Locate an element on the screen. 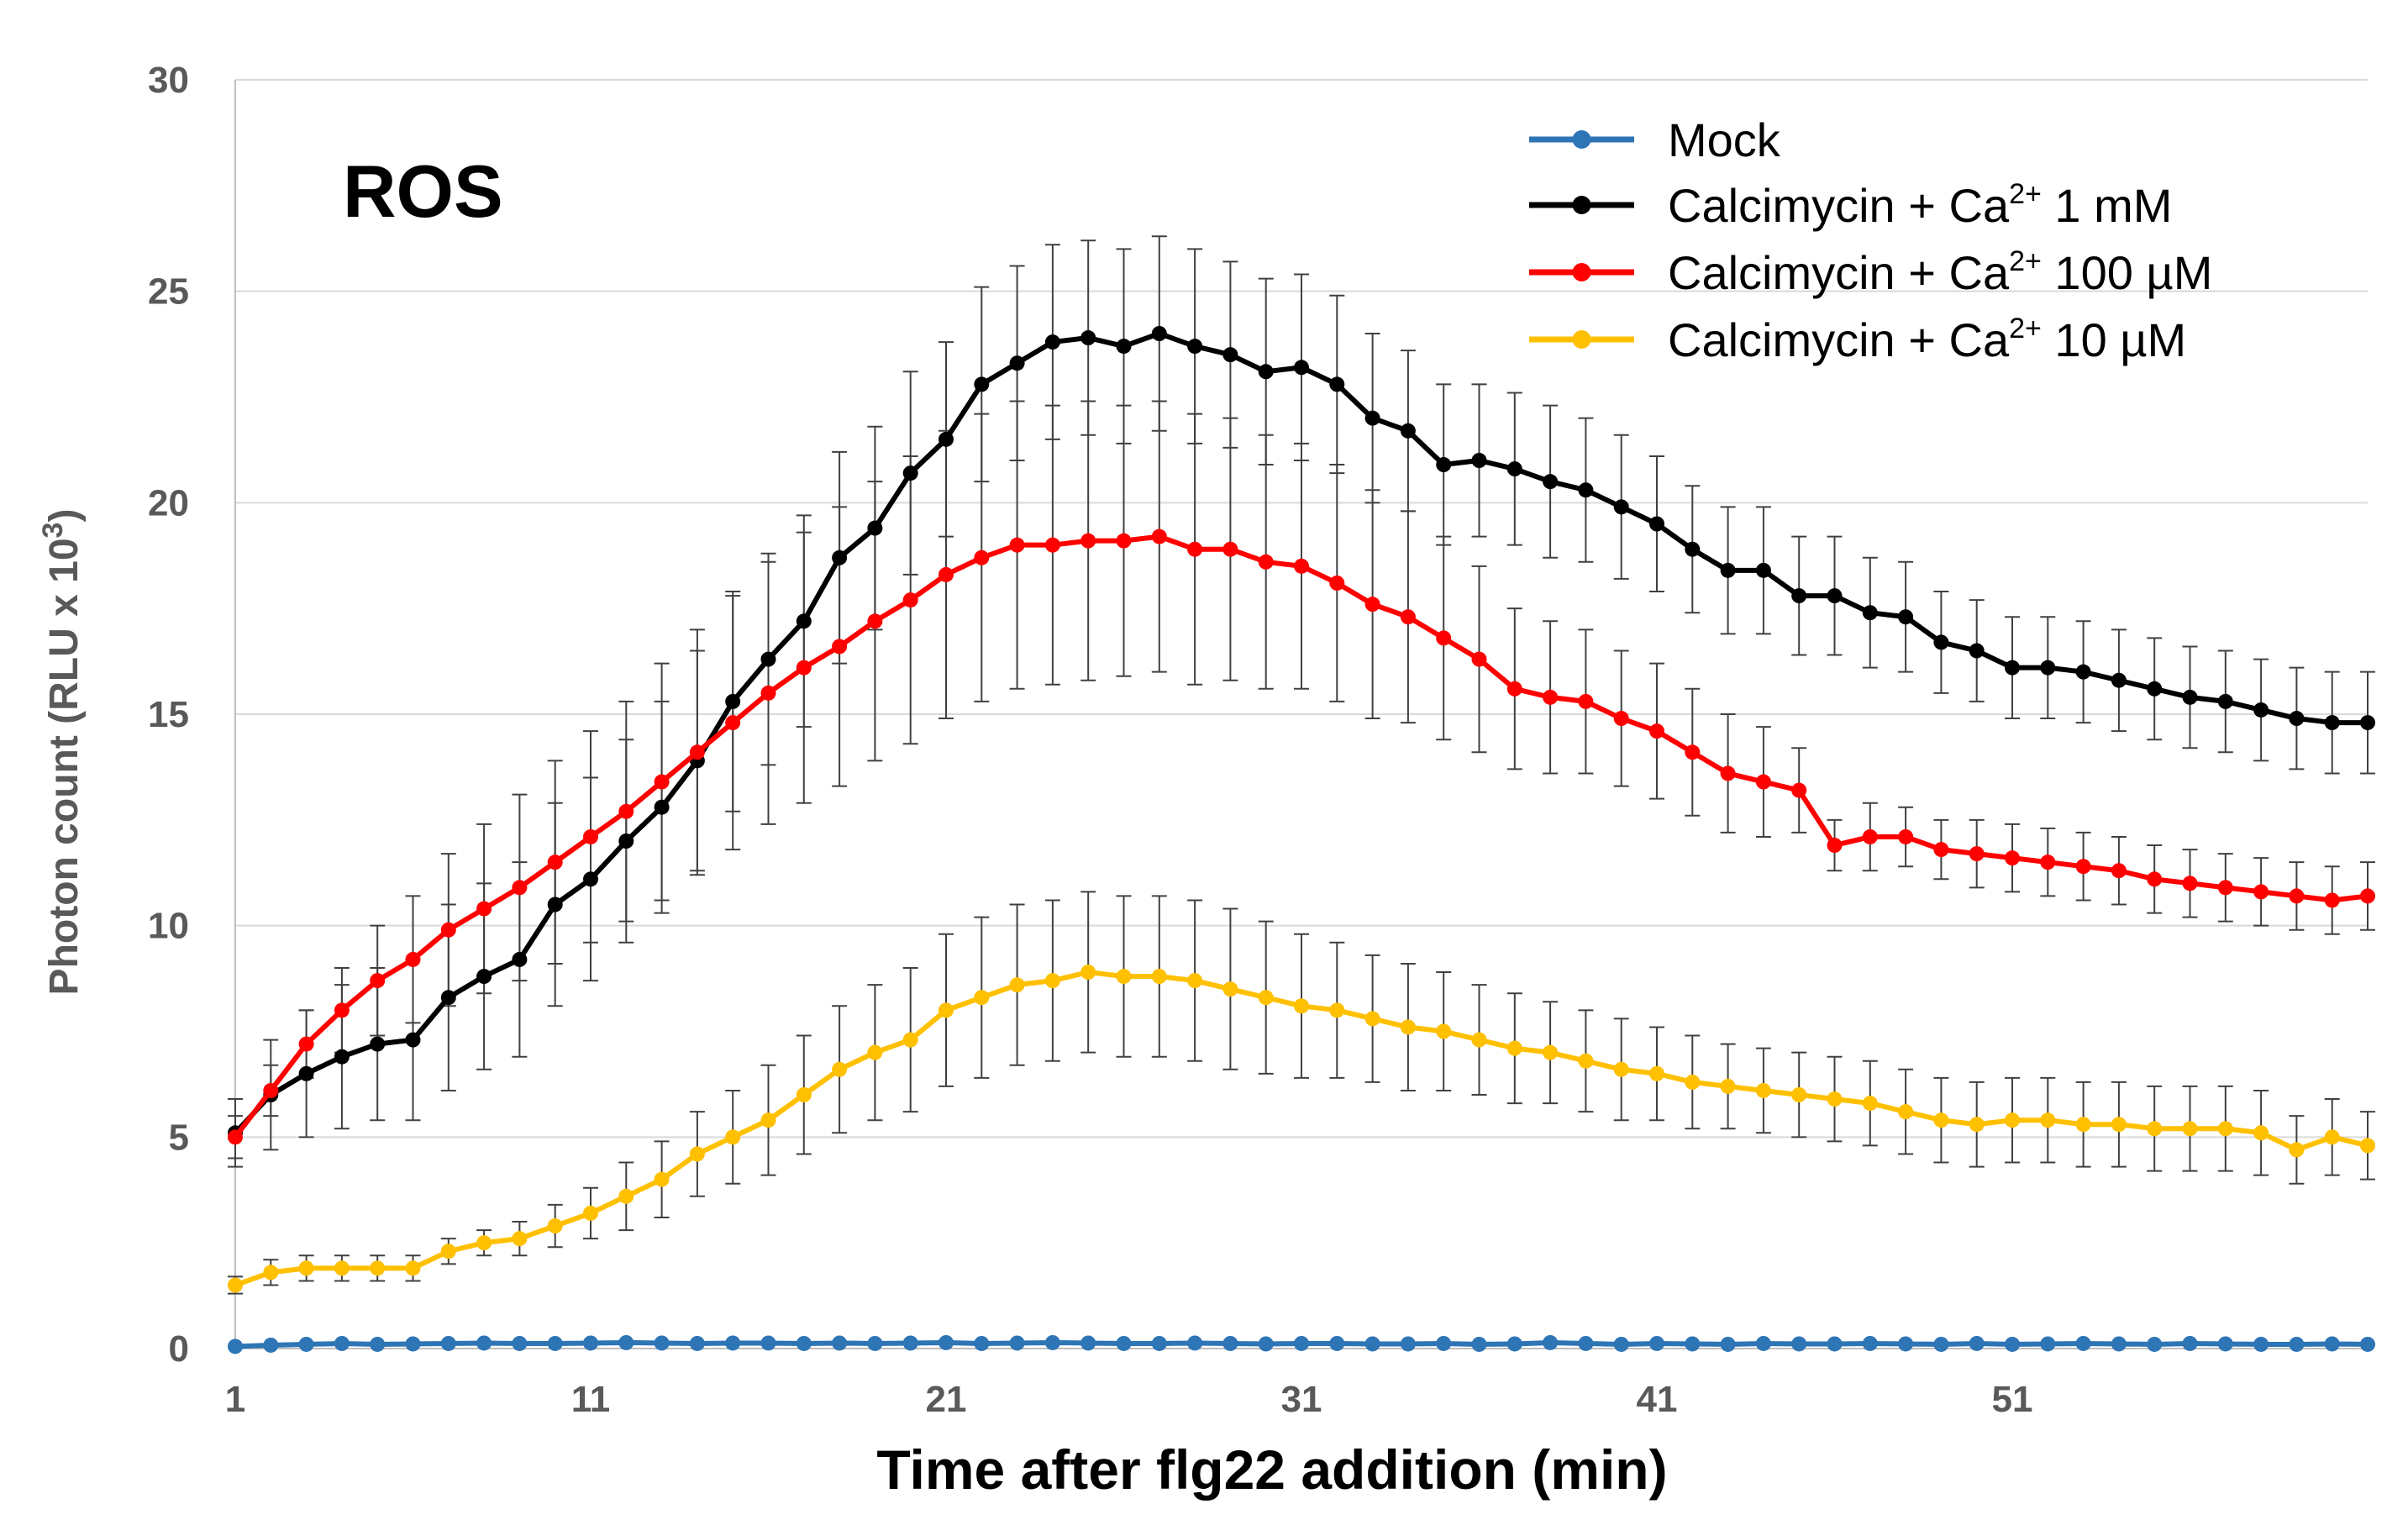  x-tick-label: 41 is located at coordinates (1657, 1400).